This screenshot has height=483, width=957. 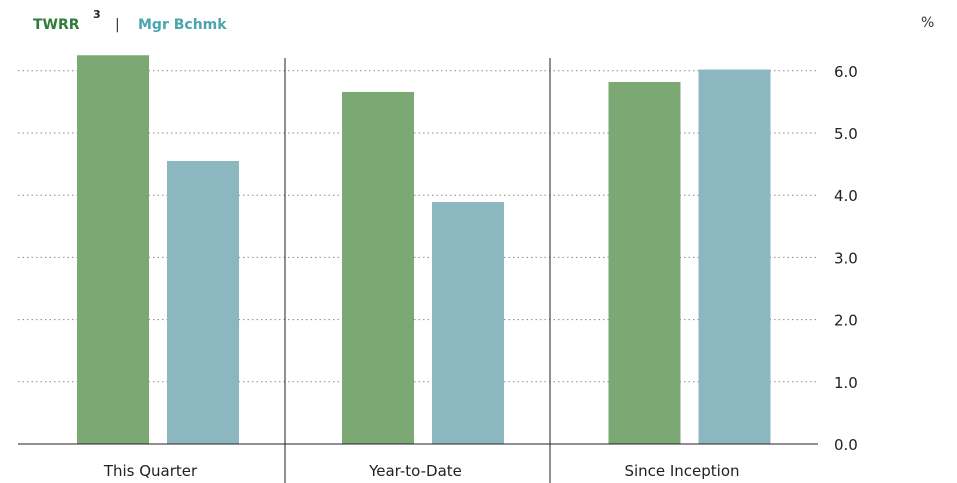 I want to click on category-label: This Quarter, so click(x=150, y=471).